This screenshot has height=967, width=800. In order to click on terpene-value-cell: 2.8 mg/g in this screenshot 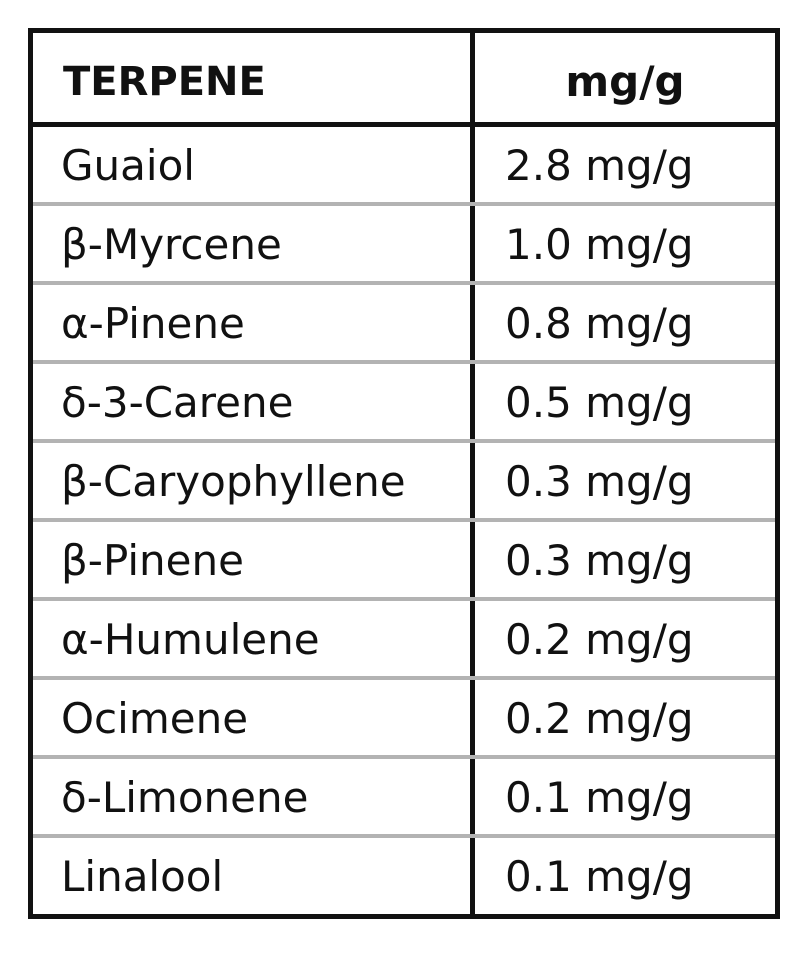, I will do `click(599, 165)`.